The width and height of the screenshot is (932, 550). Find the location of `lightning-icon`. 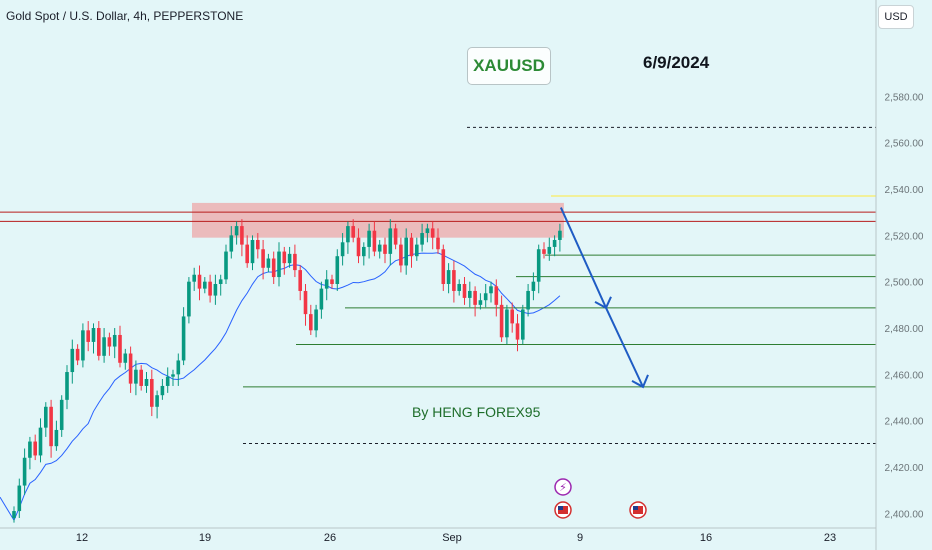

lightning-icon is located at coordinates (563, 487).